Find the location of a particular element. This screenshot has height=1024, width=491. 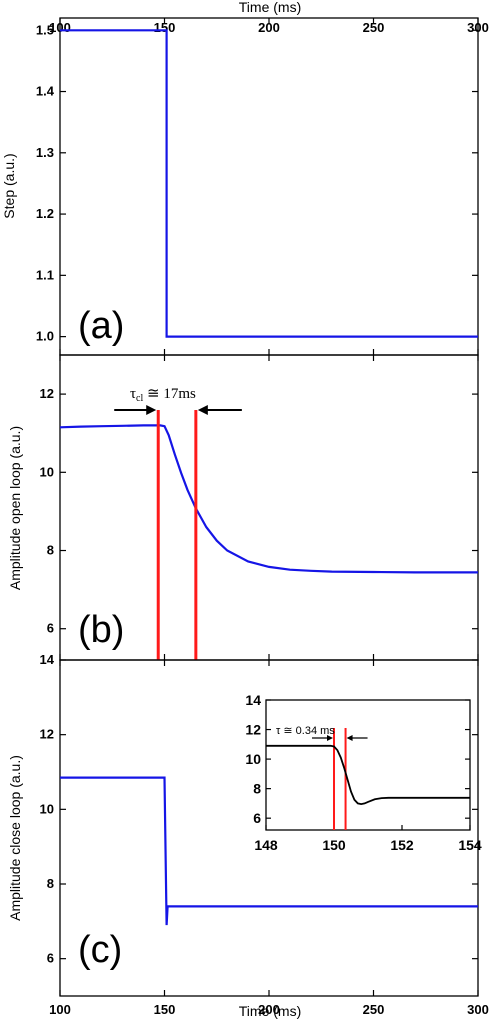

xtick-top-label: 300 is located at coordinates (478, 27).